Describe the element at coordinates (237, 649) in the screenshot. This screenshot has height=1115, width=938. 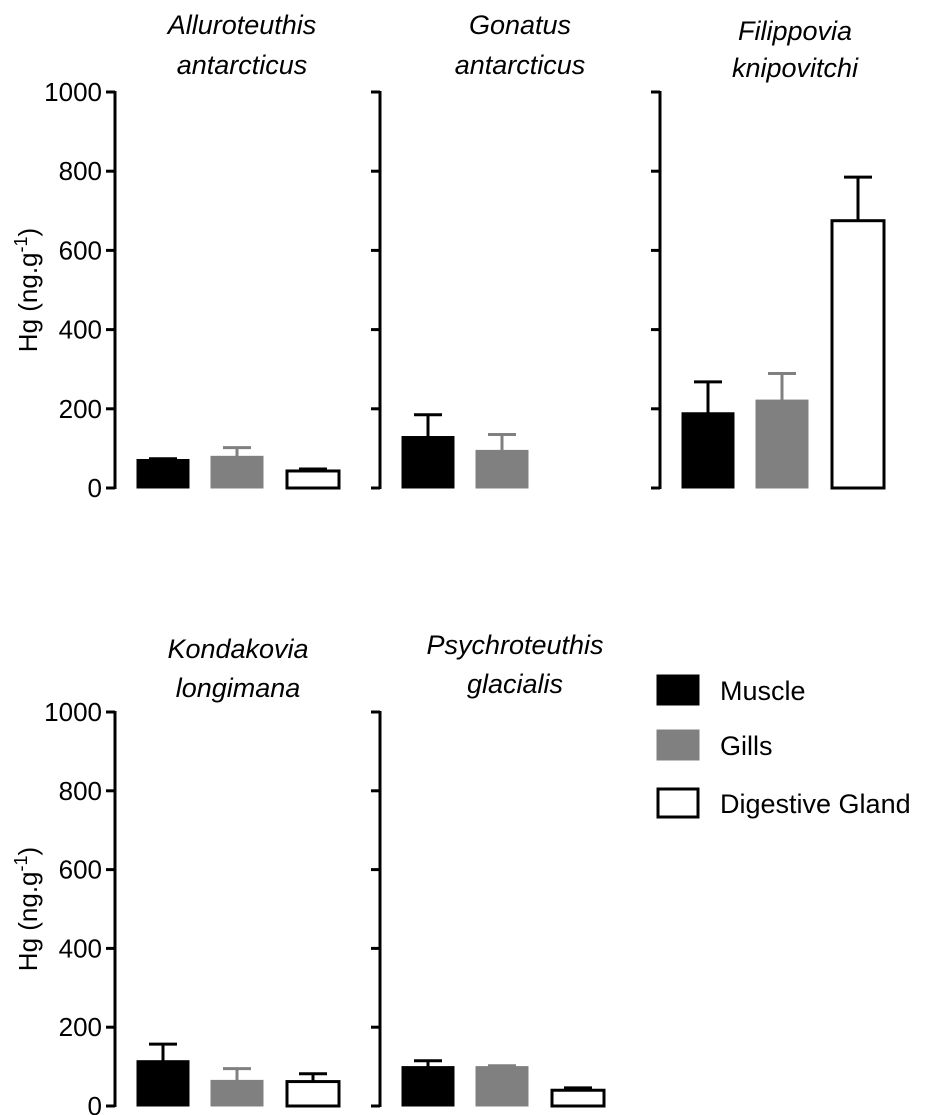
I see `panel-title-line: Kondakovia` at that location.